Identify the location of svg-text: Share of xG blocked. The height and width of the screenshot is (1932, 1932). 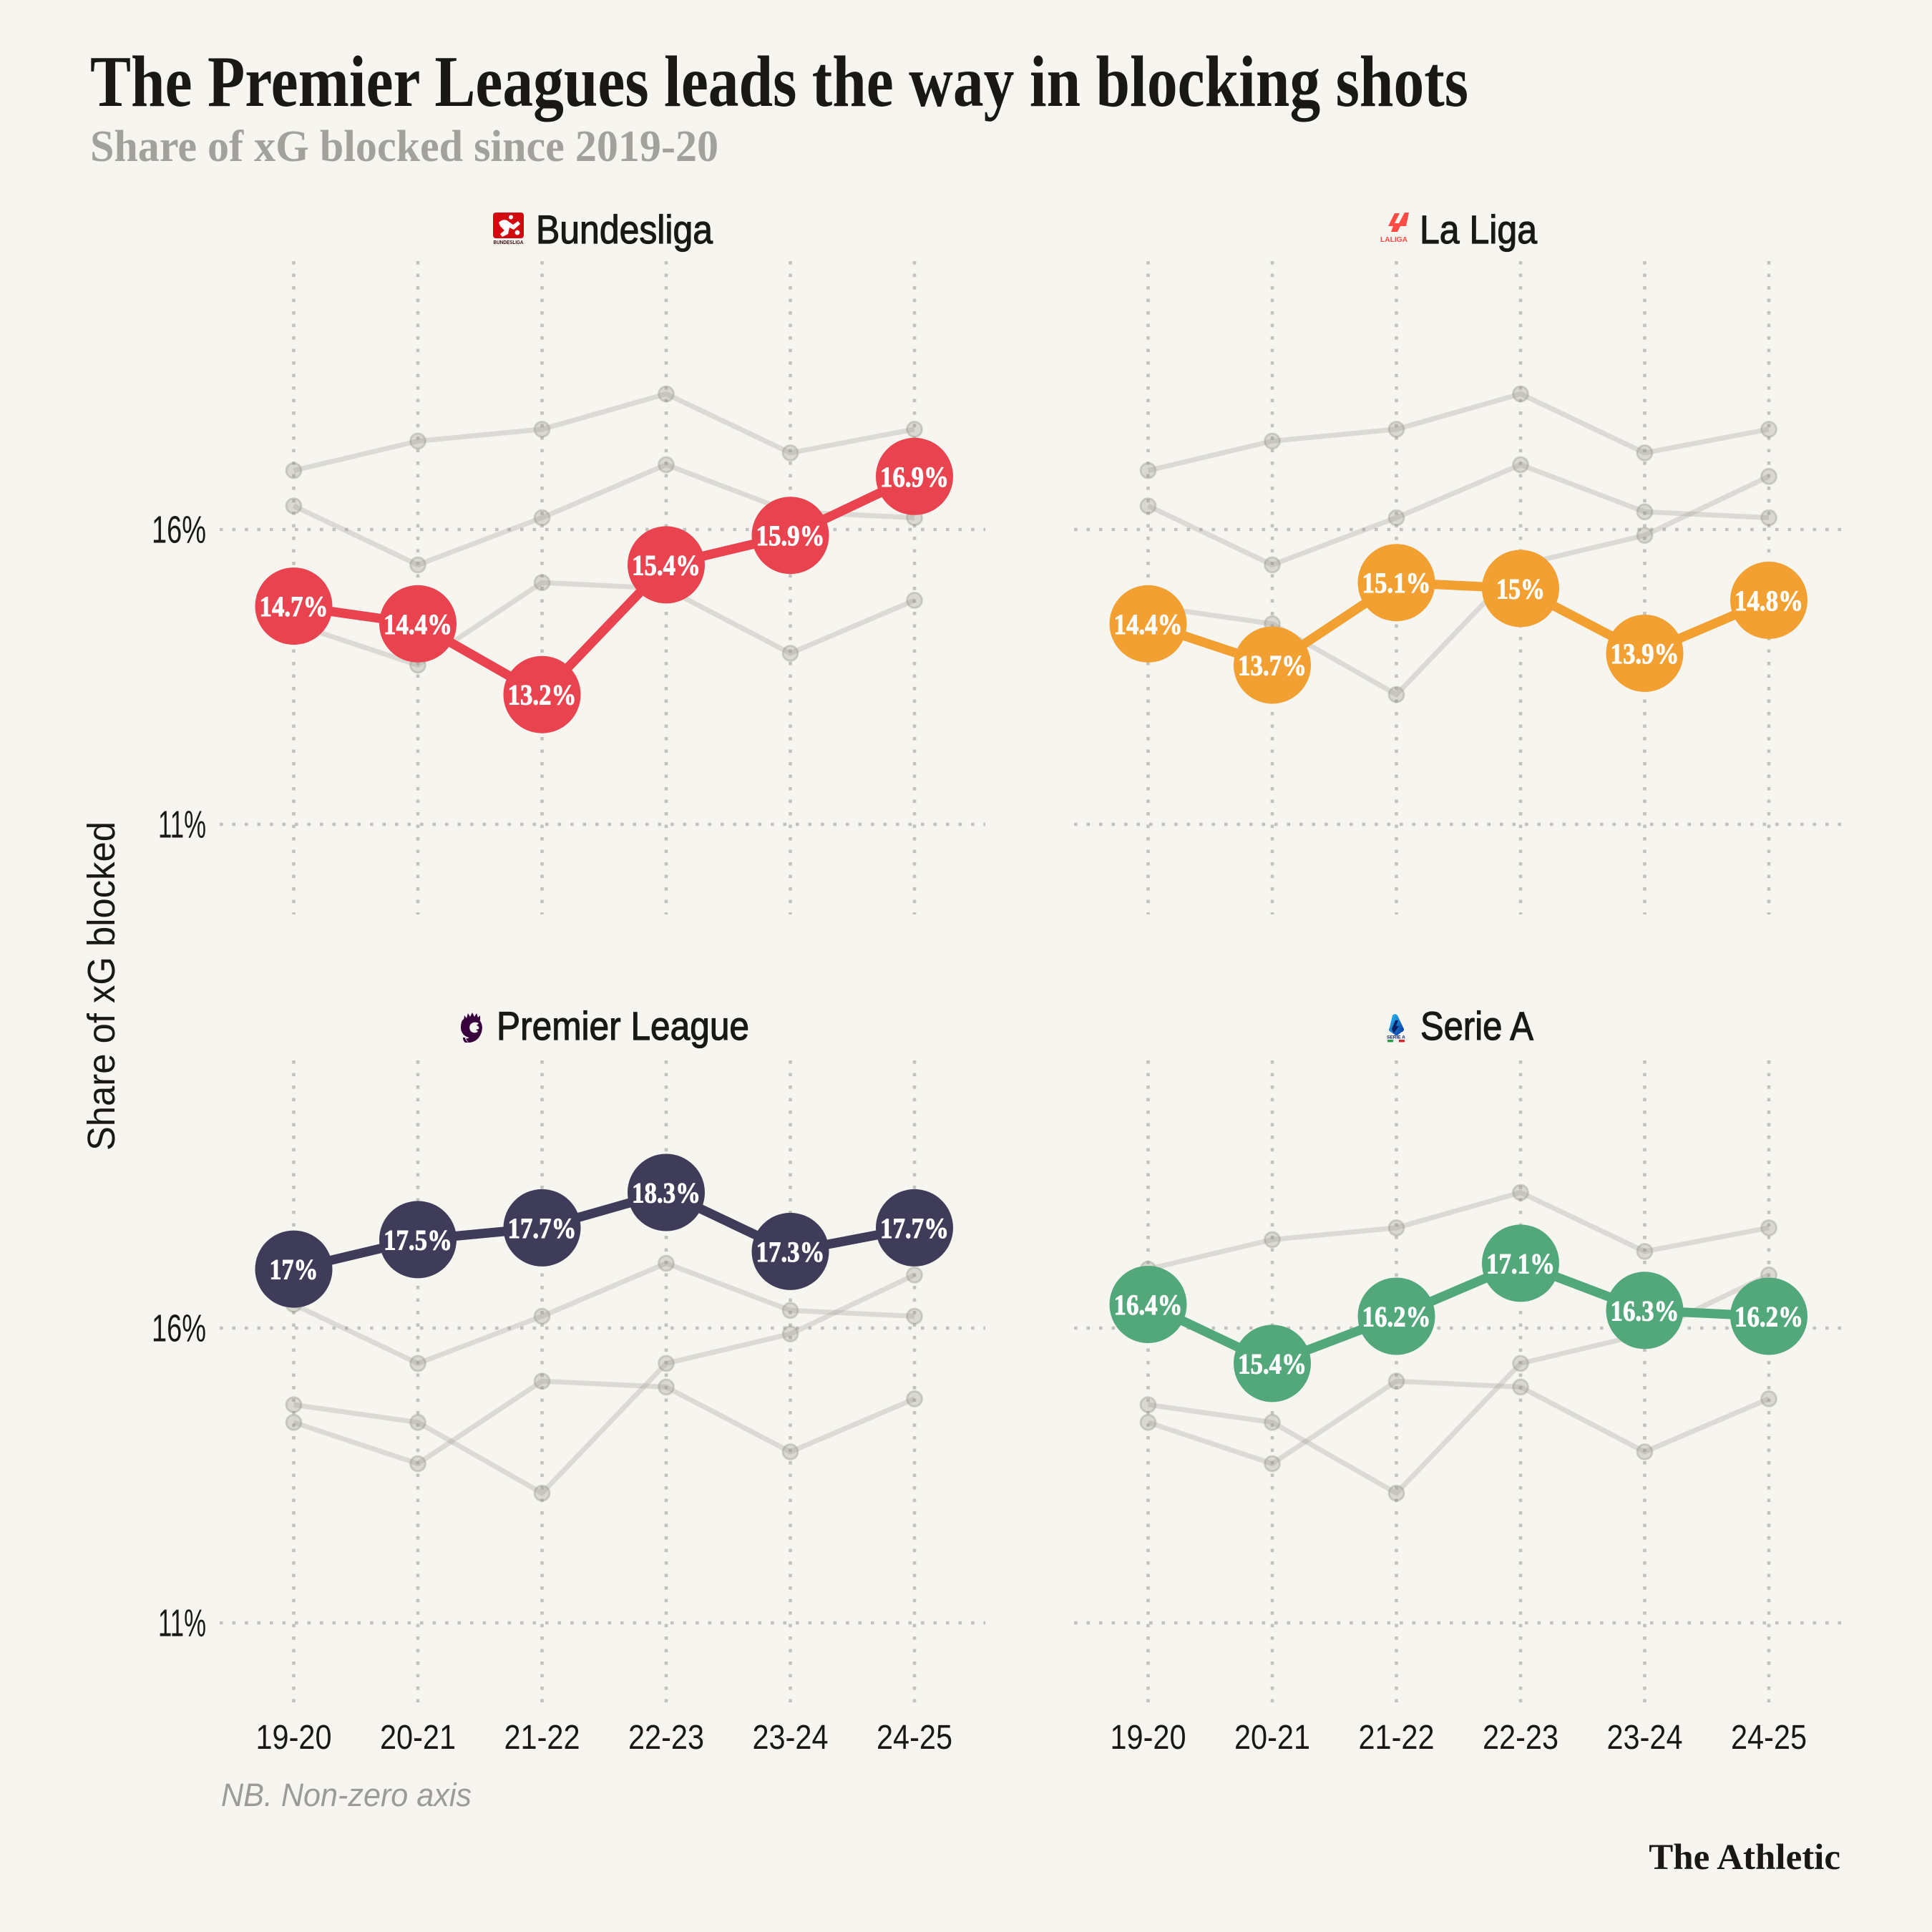
(101, 986).